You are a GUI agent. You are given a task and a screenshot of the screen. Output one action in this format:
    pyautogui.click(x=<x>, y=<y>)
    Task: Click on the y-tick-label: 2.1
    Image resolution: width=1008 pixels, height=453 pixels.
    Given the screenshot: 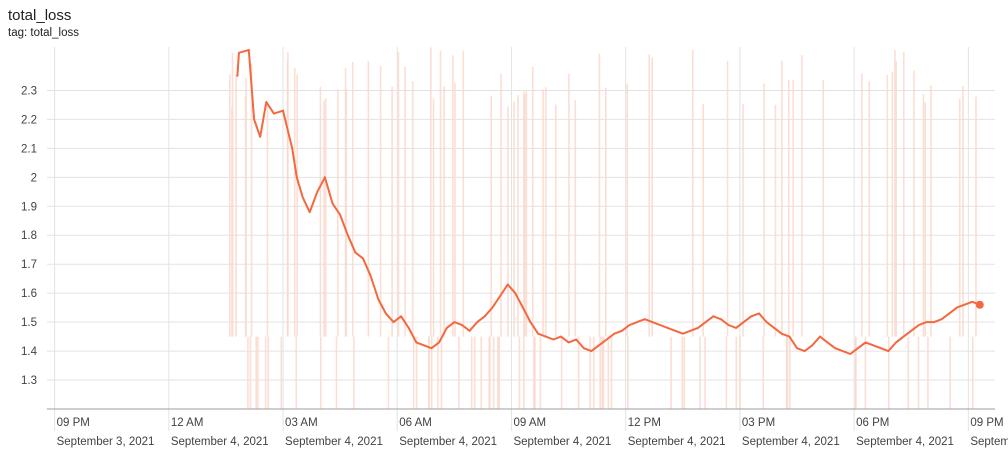 What is the action you would take?
    pyautogui.click(x=29, y=149)
    